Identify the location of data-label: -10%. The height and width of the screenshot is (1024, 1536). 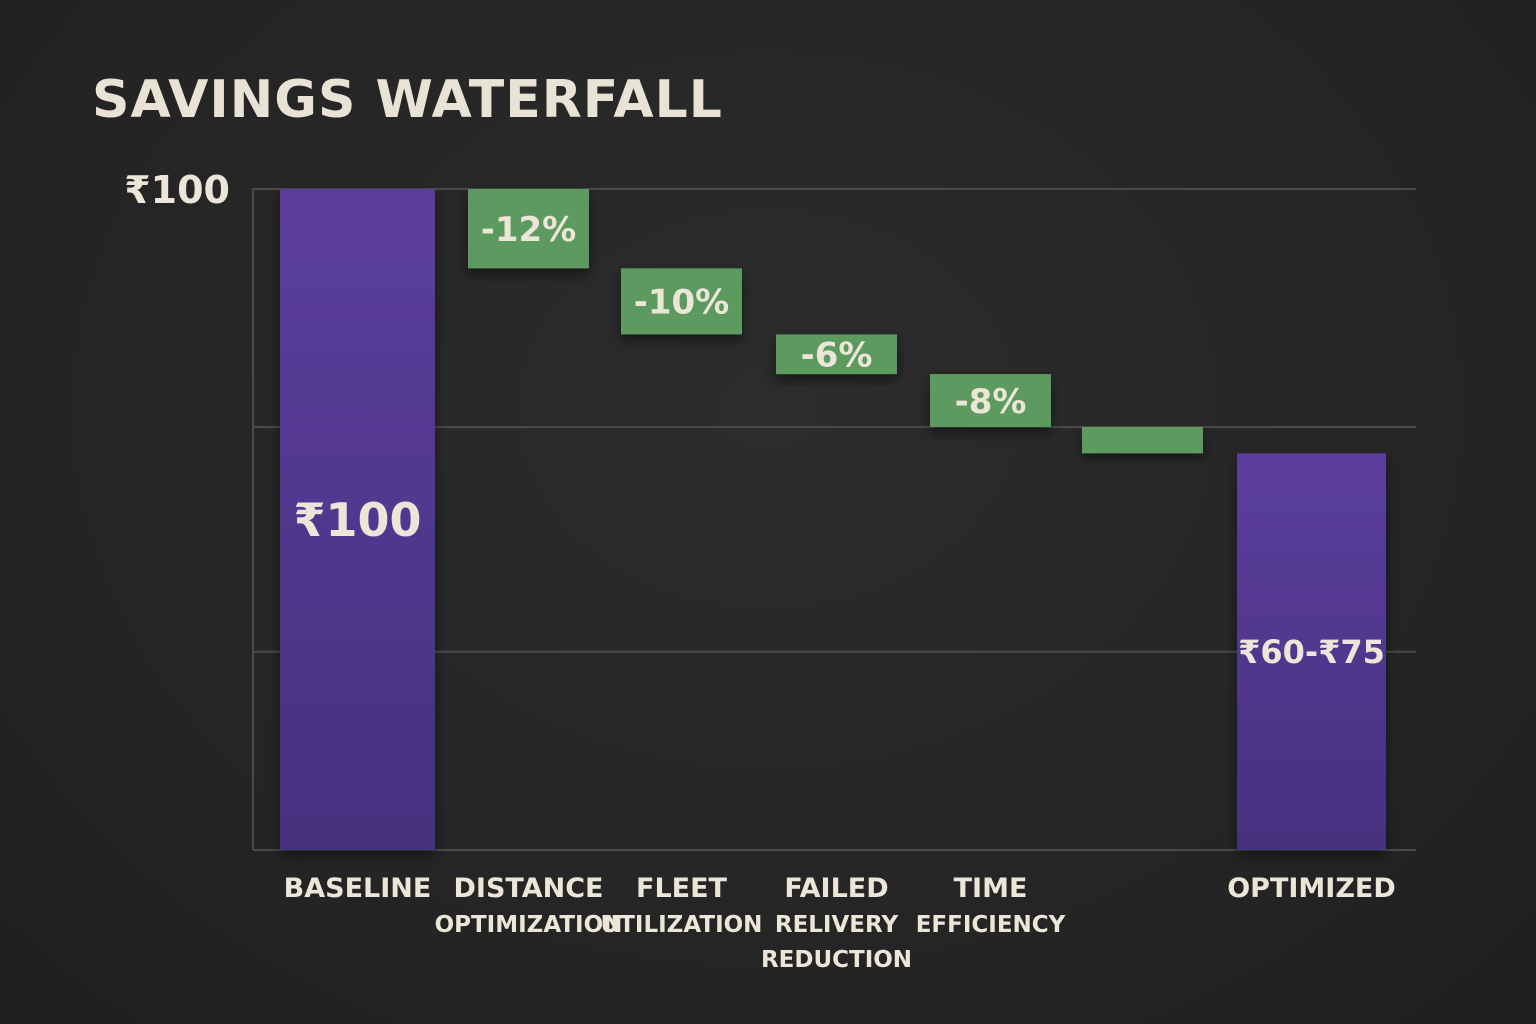
(682, 303).